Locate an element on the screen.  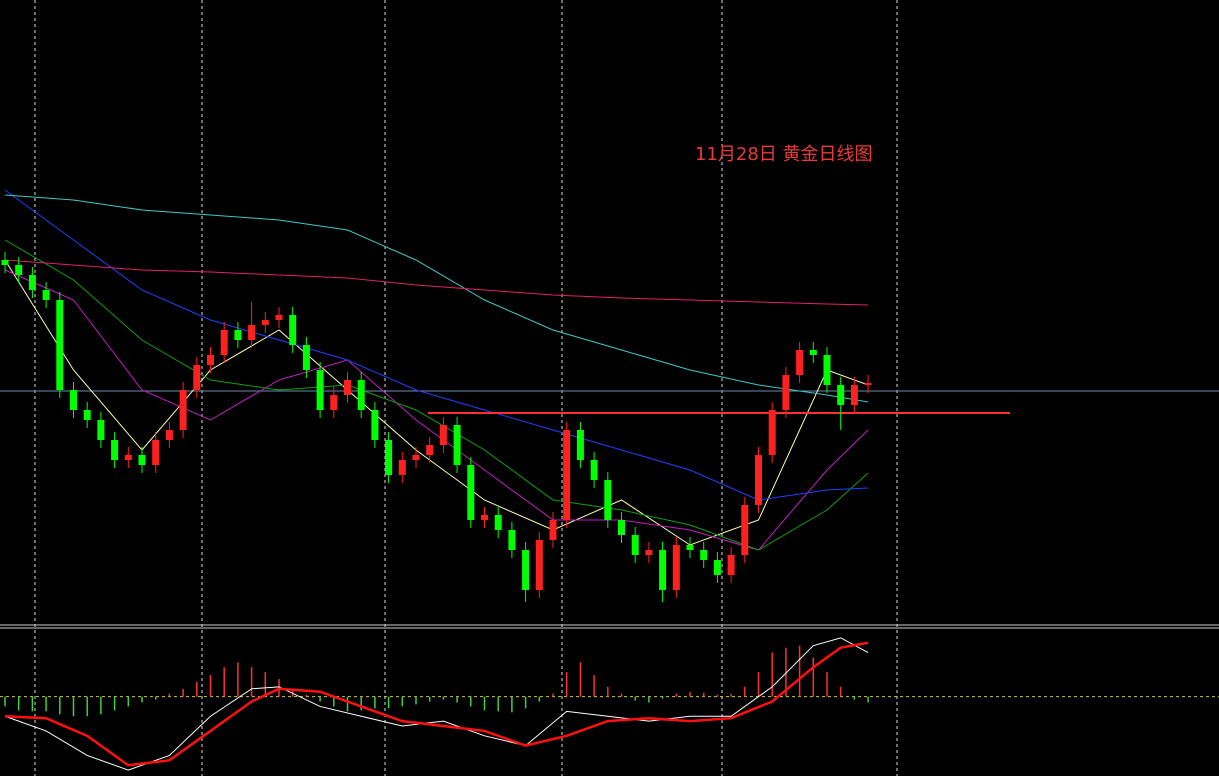
chart-title: 11月28日 黄金日线图 is located at coordinates (784, 154).